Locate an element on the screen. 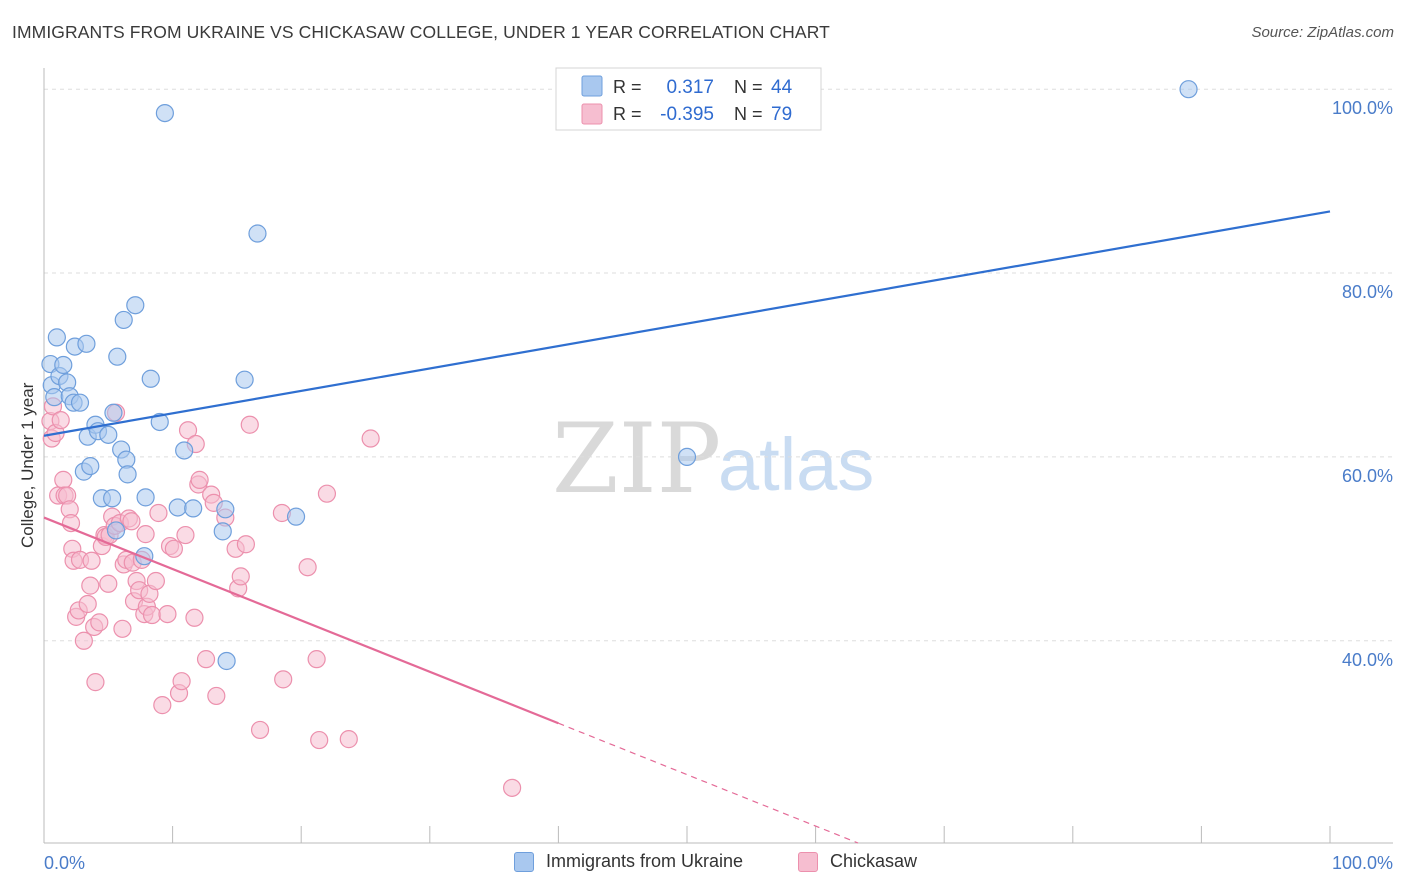  legend-r-label-1: R = is located at coordinates (627, 87).